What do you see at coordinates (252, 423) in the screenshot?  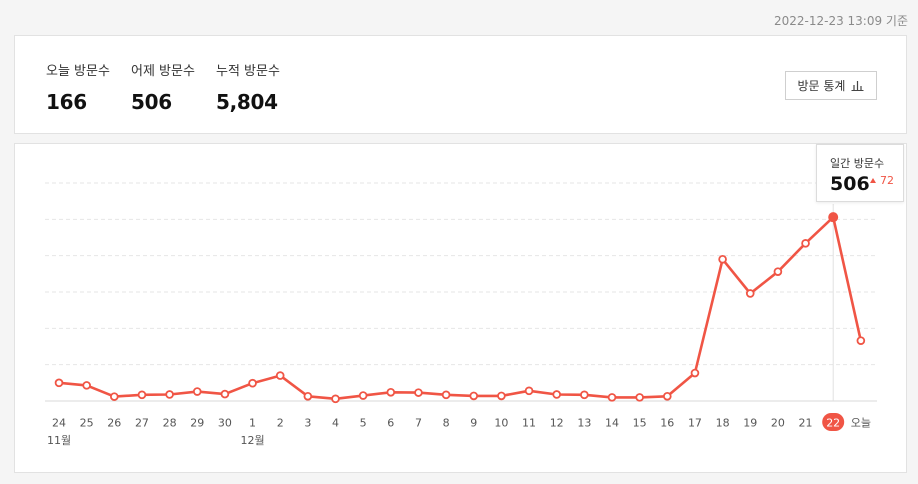 I see `x-tick-label: 1` at bounding box center [252, 423].